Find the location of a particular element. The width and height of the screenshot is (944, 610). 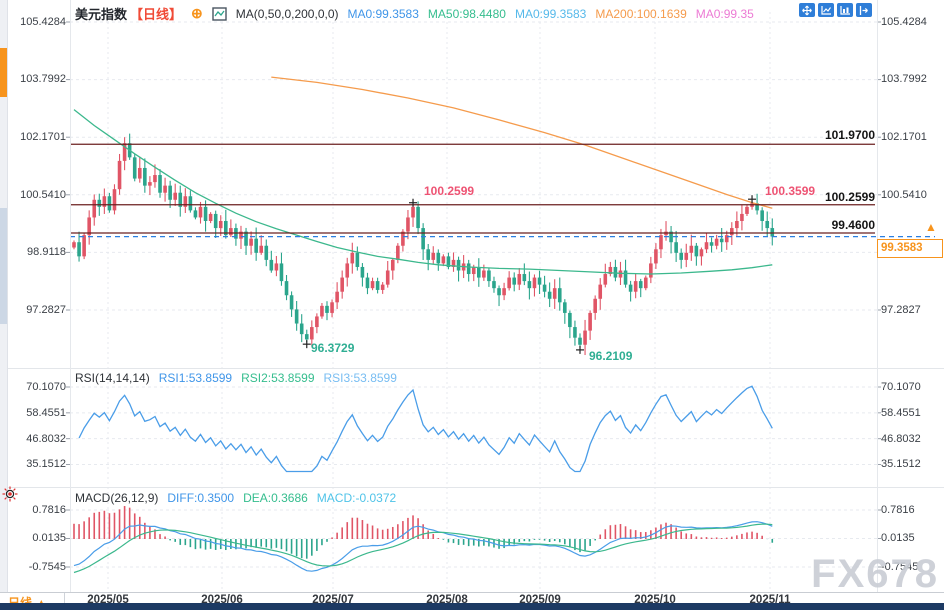

swing-high-label: 100.3599 is located at coordinates (790, 191).